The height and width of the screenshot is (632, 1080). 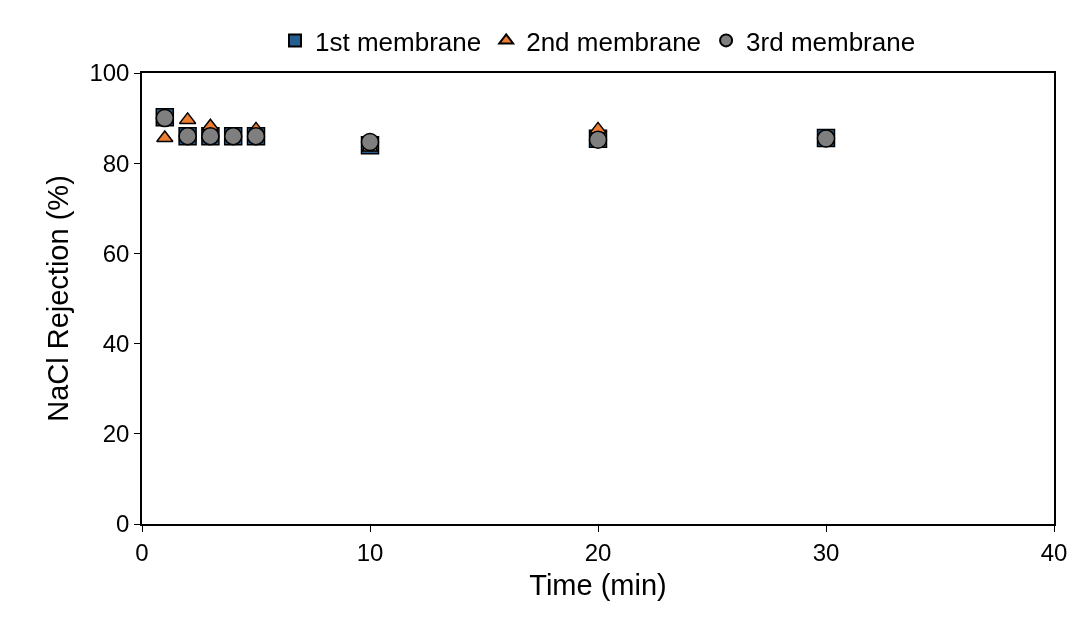 What do you see at coordinates (598, 584) in the screenshot?
I see `x-axis-title: Time (min)` at bounding box center [598, 584].